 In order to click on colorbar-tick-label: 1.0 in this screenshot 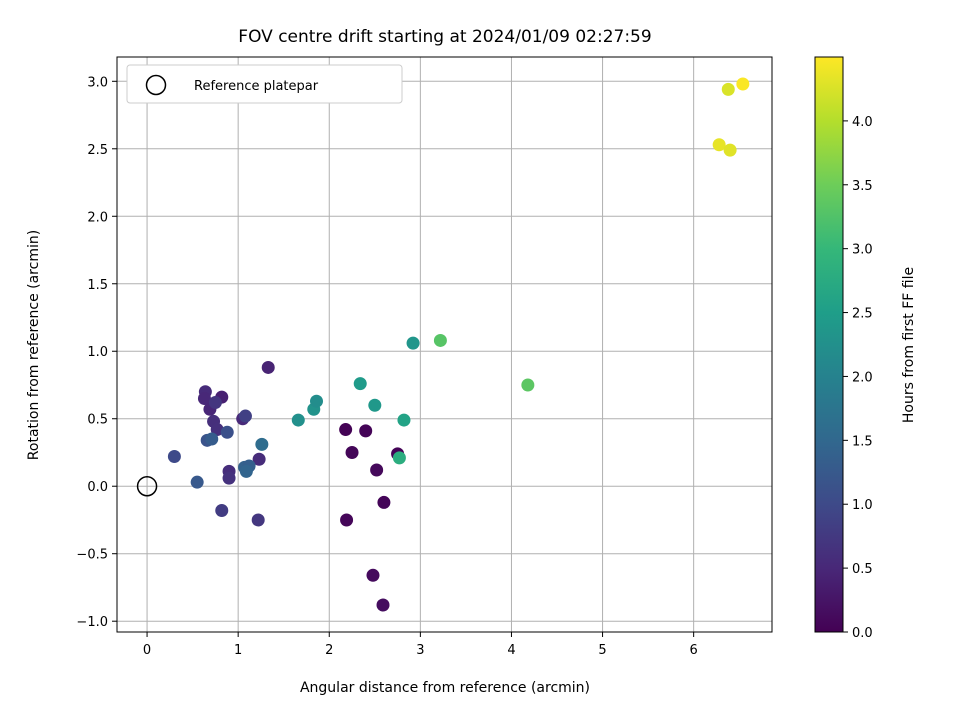, I will do `click(862, 505)`.